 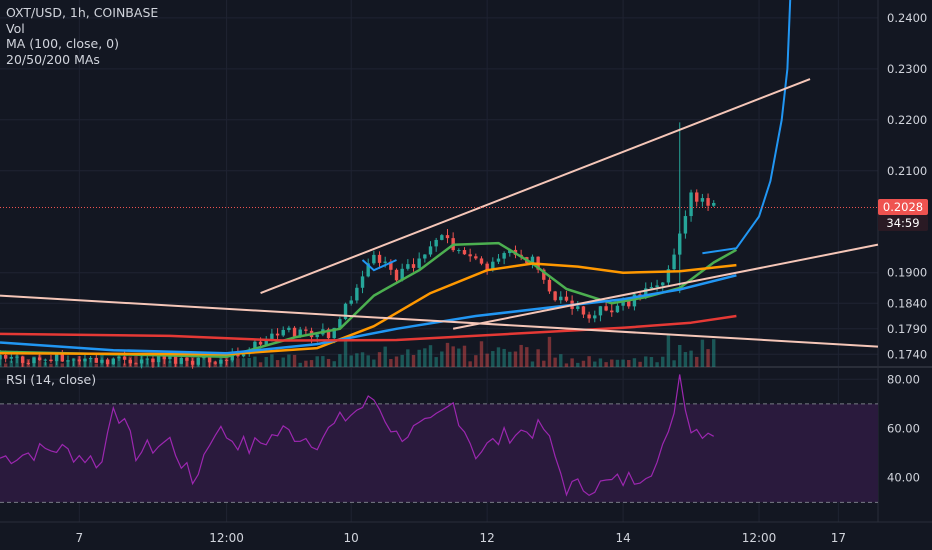 What do you see at coordinates (903, 379) in the screenshot?
I see `rsi-tick-label: 80.00` at bounding box center [903, 379].